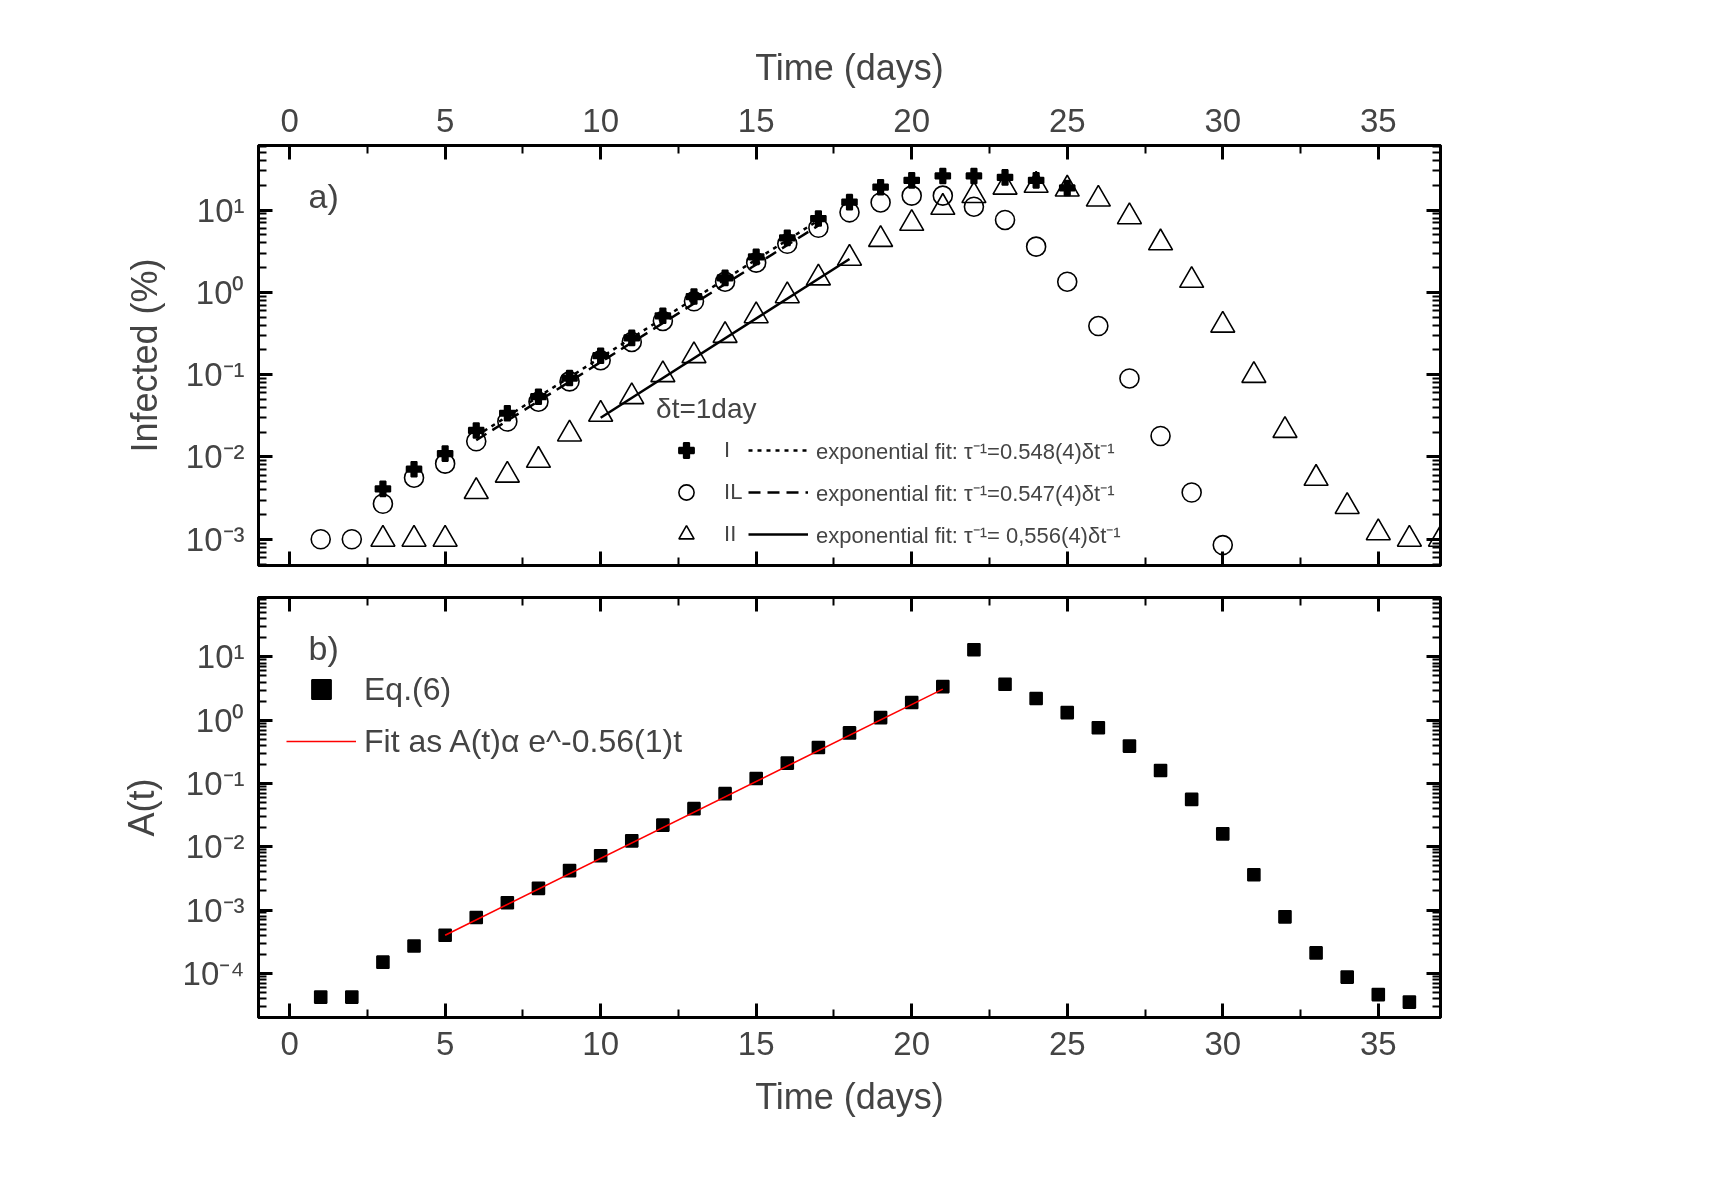 This screenshot has height=1203, width=1725. Describe the element at coordinates (213, 973) in the screenshot. I see `y-tick-label: 10⁻⁴` at that location.